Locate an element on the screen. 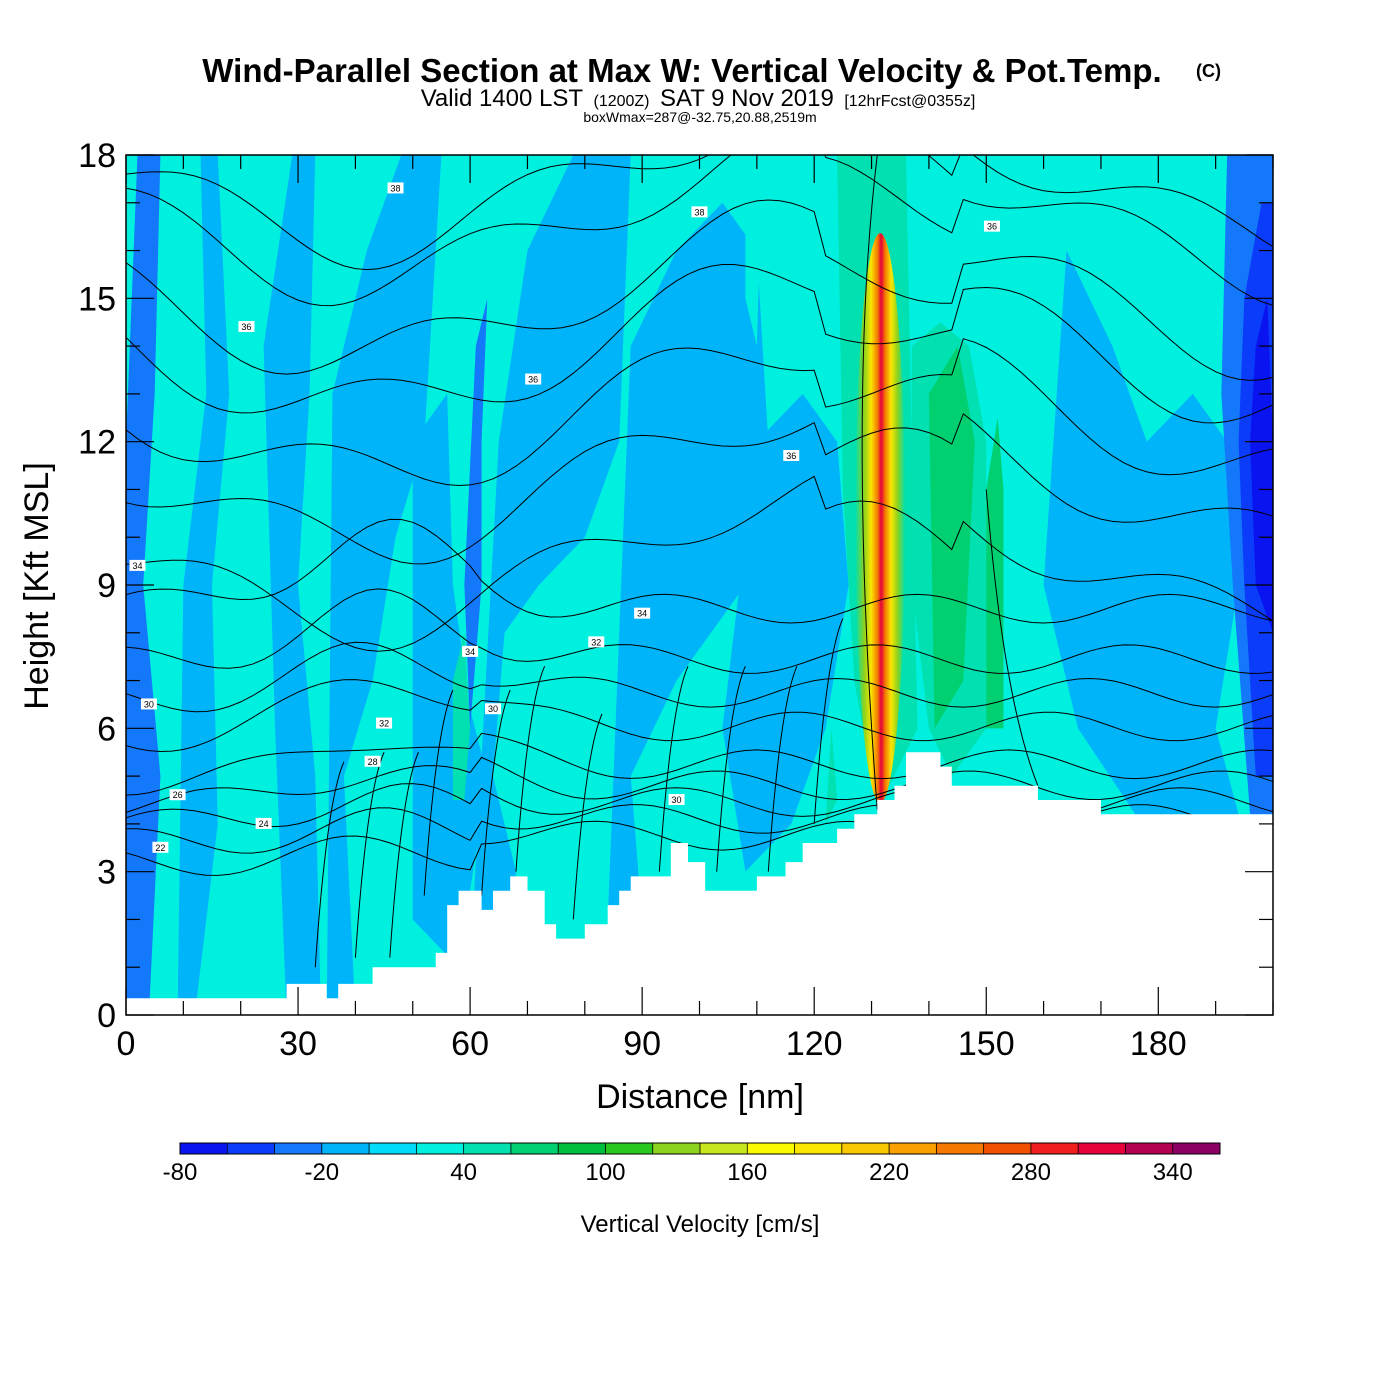  theta-label-text: 28 is located at coordinates (373, 762).